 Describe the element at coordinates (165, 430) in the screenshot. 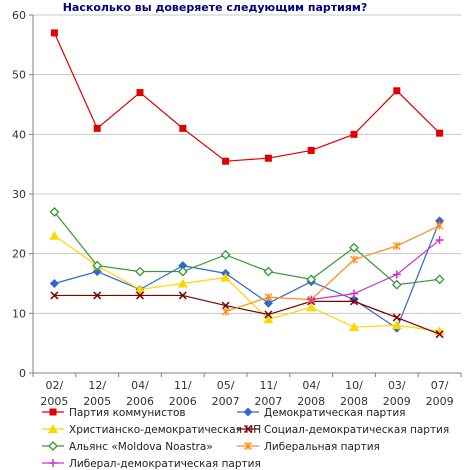

I see `legend-label: Христианско-демократическая НП` at that location.